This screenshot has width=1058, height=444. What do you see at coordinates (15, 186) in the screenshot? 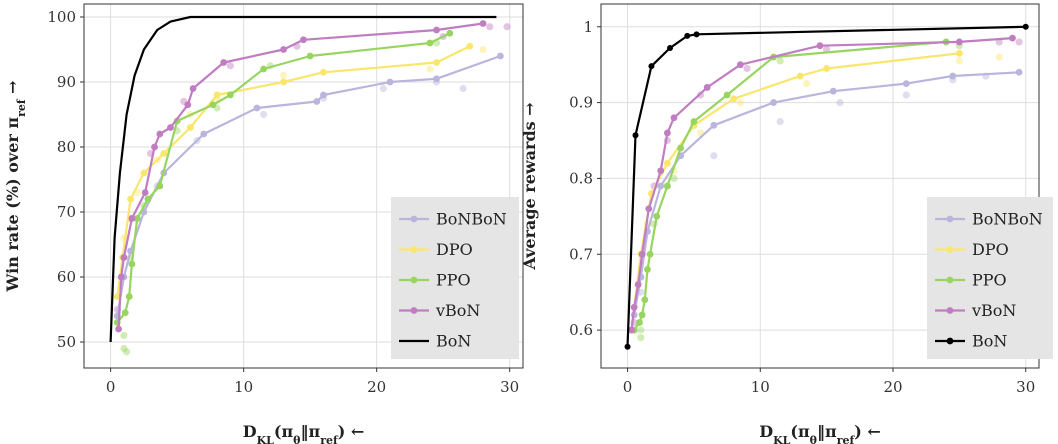
I see `y-axis-title: Win rate (%) over πref →` at bounding box center [15, 186].